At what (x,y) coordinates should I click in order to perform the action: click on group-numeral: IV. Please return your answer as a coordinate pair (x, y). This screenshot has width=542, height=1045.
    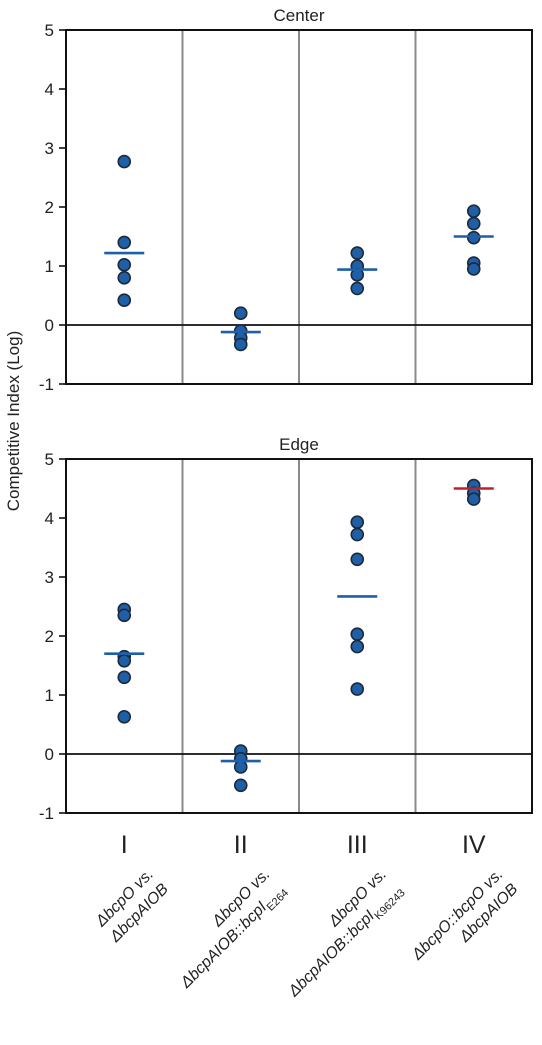
    Looking at the image, I should click on (474, 845).